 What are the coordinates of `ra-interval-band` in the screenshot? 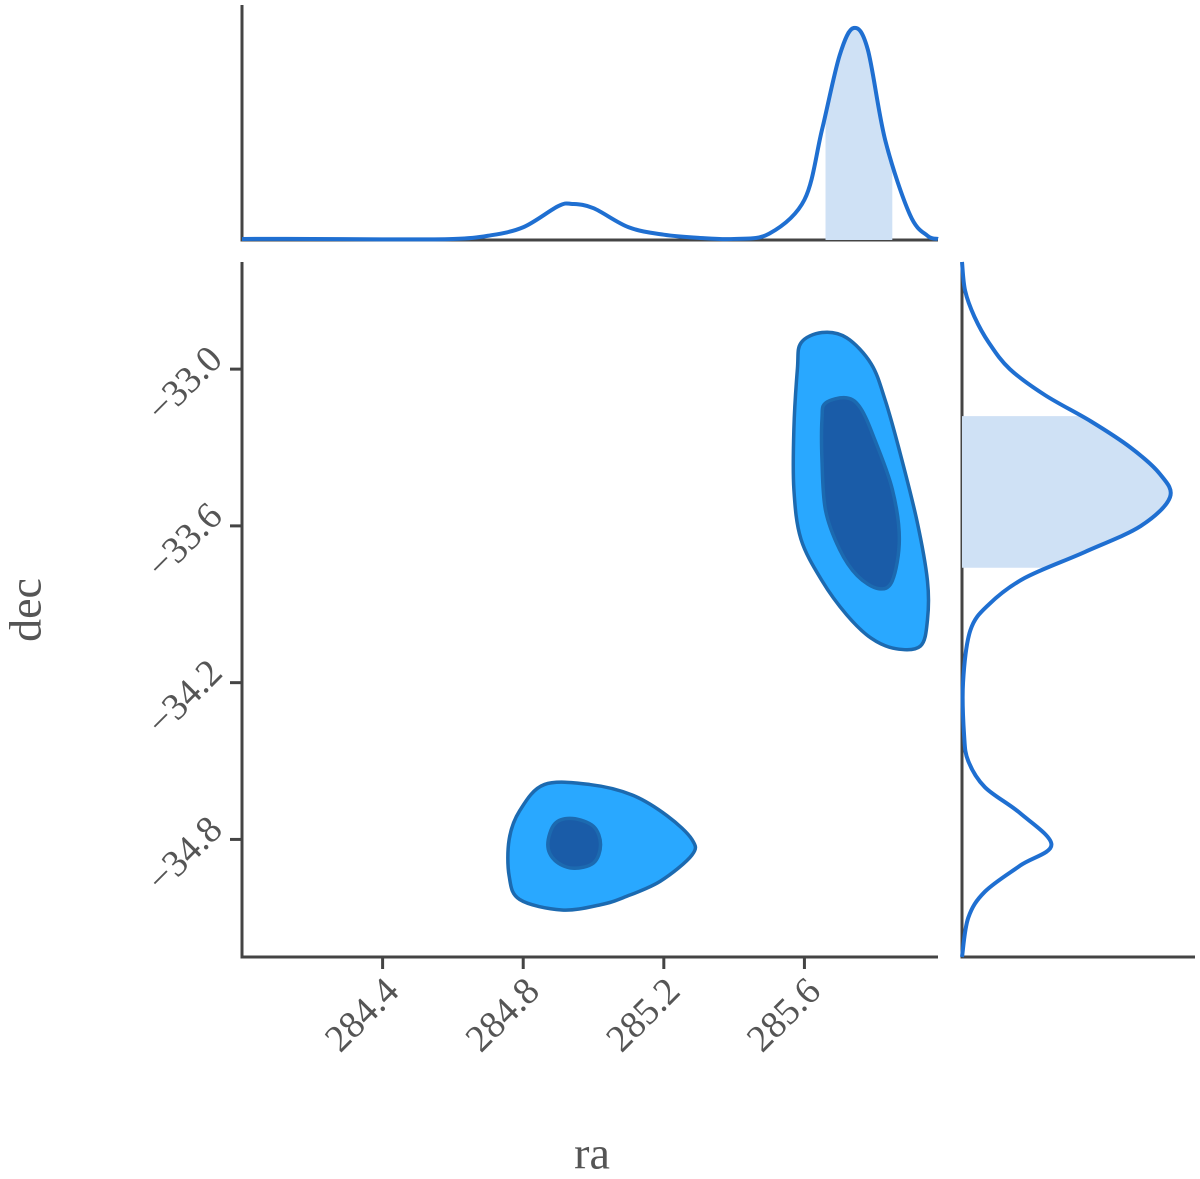 It's located at (859, 133).